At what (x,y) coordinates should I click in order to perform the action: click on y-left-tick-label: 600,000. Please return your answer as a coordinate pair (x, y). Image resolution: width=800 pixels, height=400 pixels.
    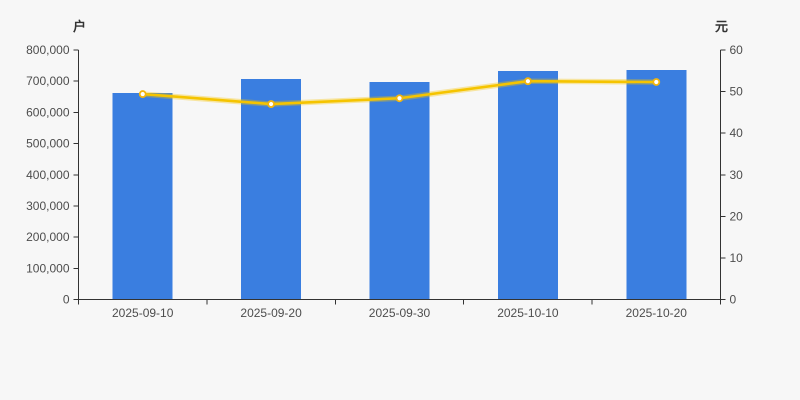
    Looking at the image, I should click on (48, 112).